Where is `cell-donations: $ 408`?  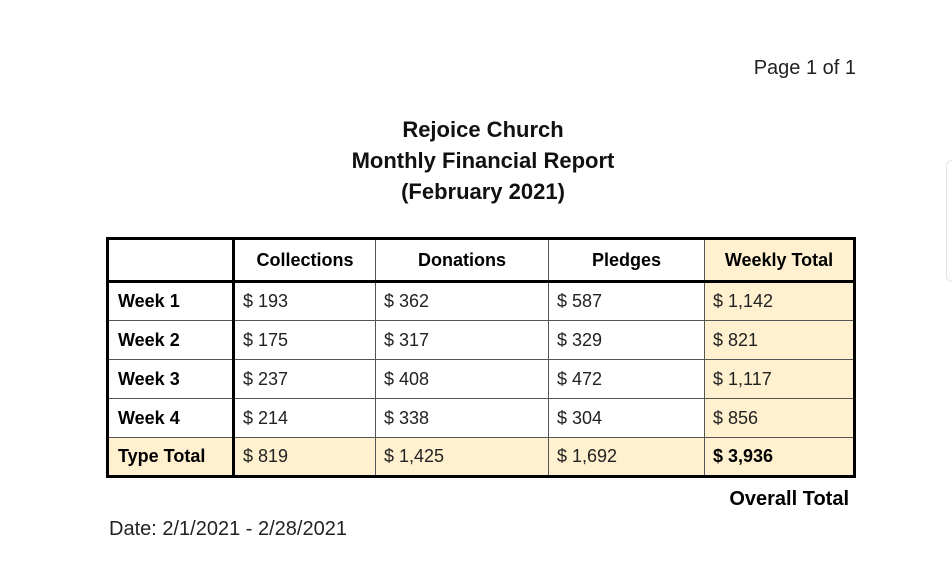 cell-donations: $ 408 is located at coordinates (462, 379).